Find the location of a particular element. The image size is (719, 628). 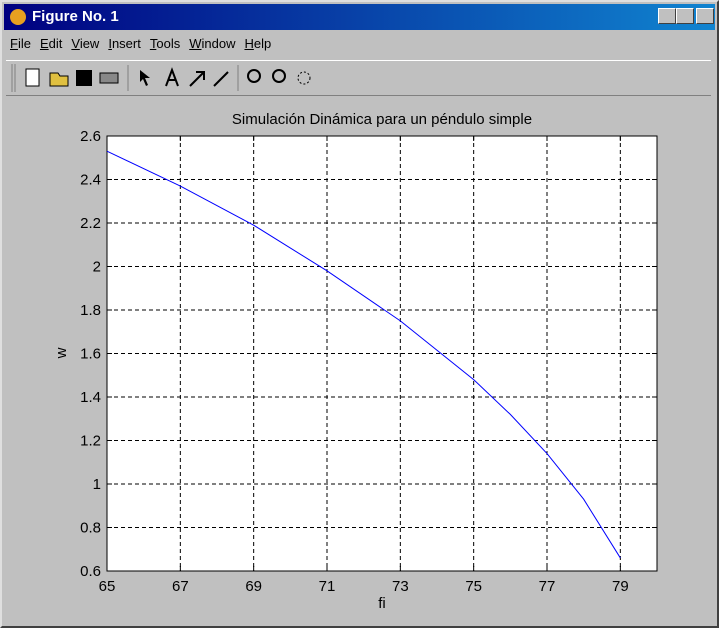

x-tick-label: 77 is located at coordinates (547, 586).